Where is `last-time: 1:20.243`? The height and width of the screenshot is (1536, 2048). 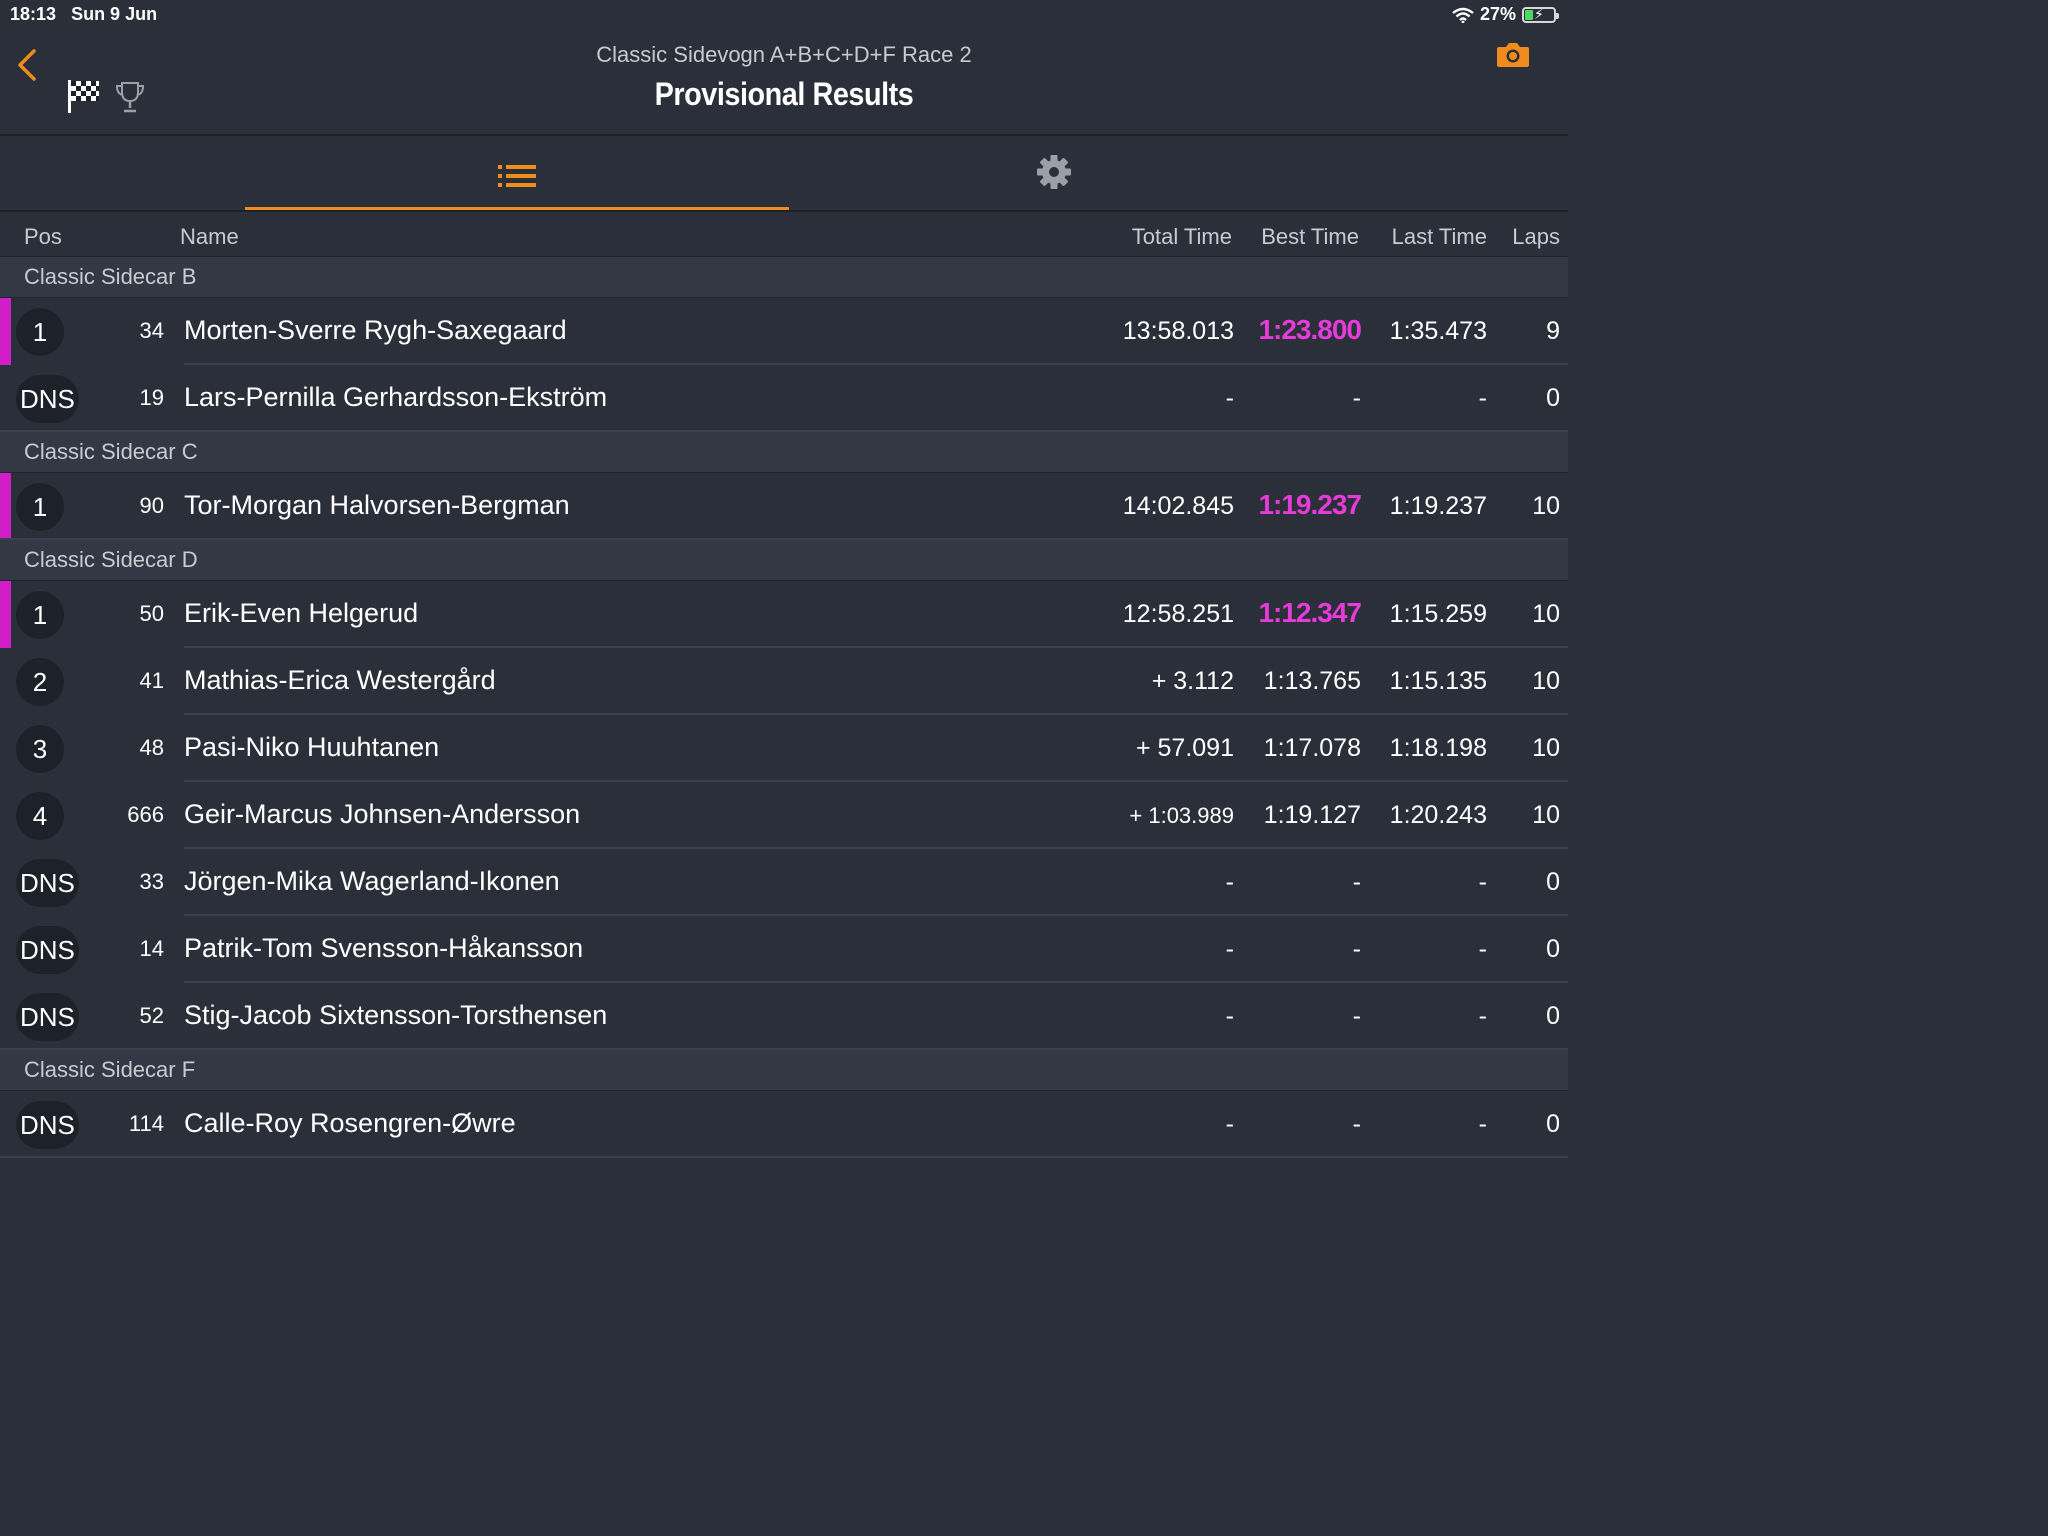 last-time: 1:20.243 is located at coordinates (1438, 815).